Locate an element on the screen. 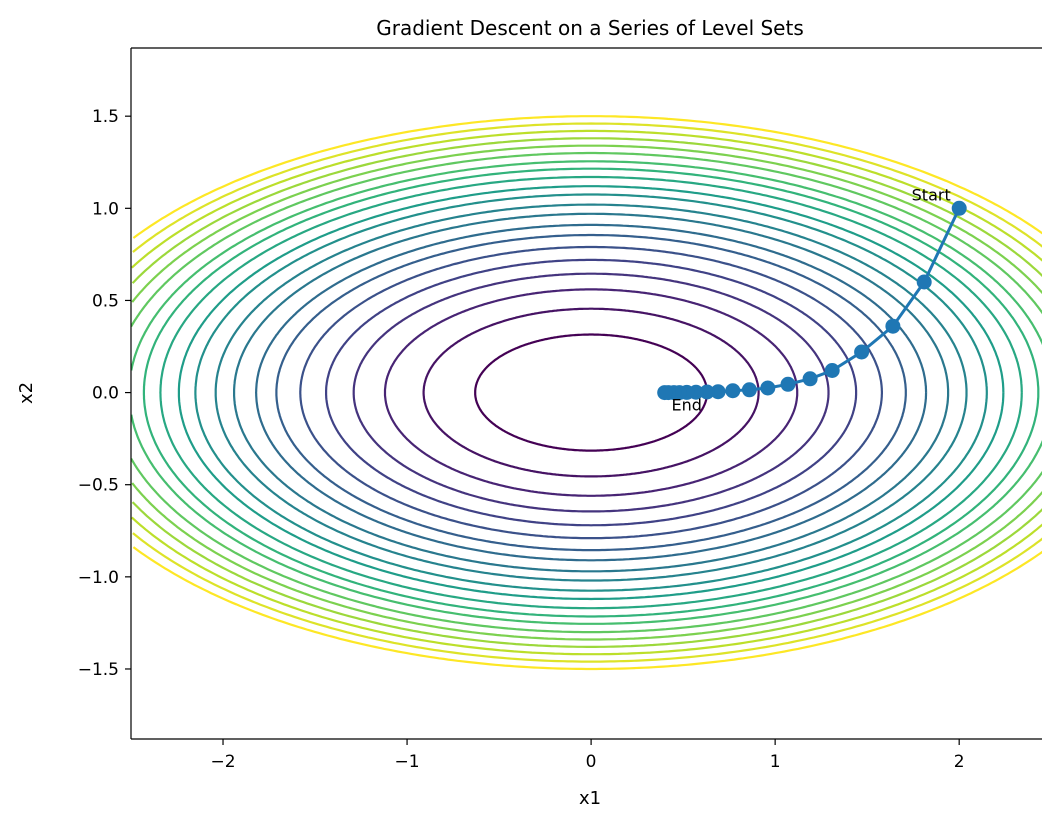 The image size is (1042, 813). y-tick-label: 1.0 is located at coordinates (105, 209).